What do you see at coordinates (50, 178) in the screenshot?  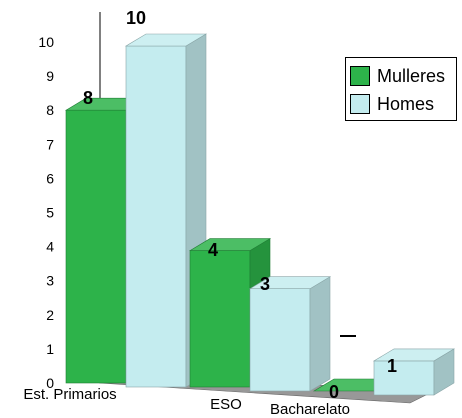 I see `y-tick-label: 6` at bounding box center [50, 178].